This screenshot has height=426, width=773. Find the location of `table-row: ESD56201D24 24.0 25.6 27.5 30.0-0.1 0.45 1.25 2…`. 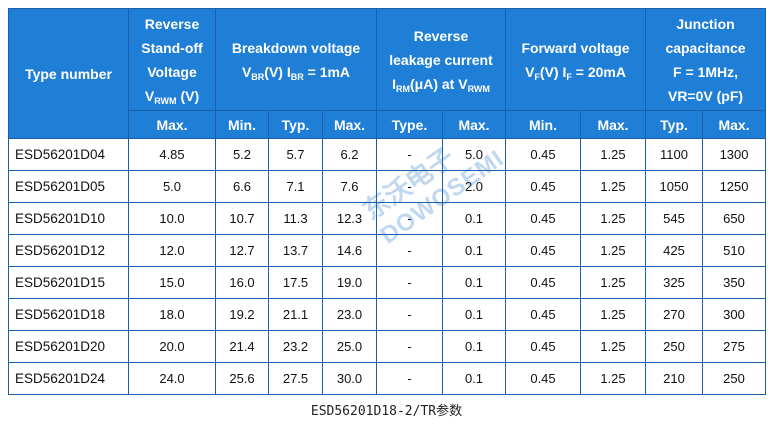

table-row: ESD56201D24 24.0 25.6 27.5 30.0-0.1 0.45 1.25 2… is located at coordinates (387, 378).